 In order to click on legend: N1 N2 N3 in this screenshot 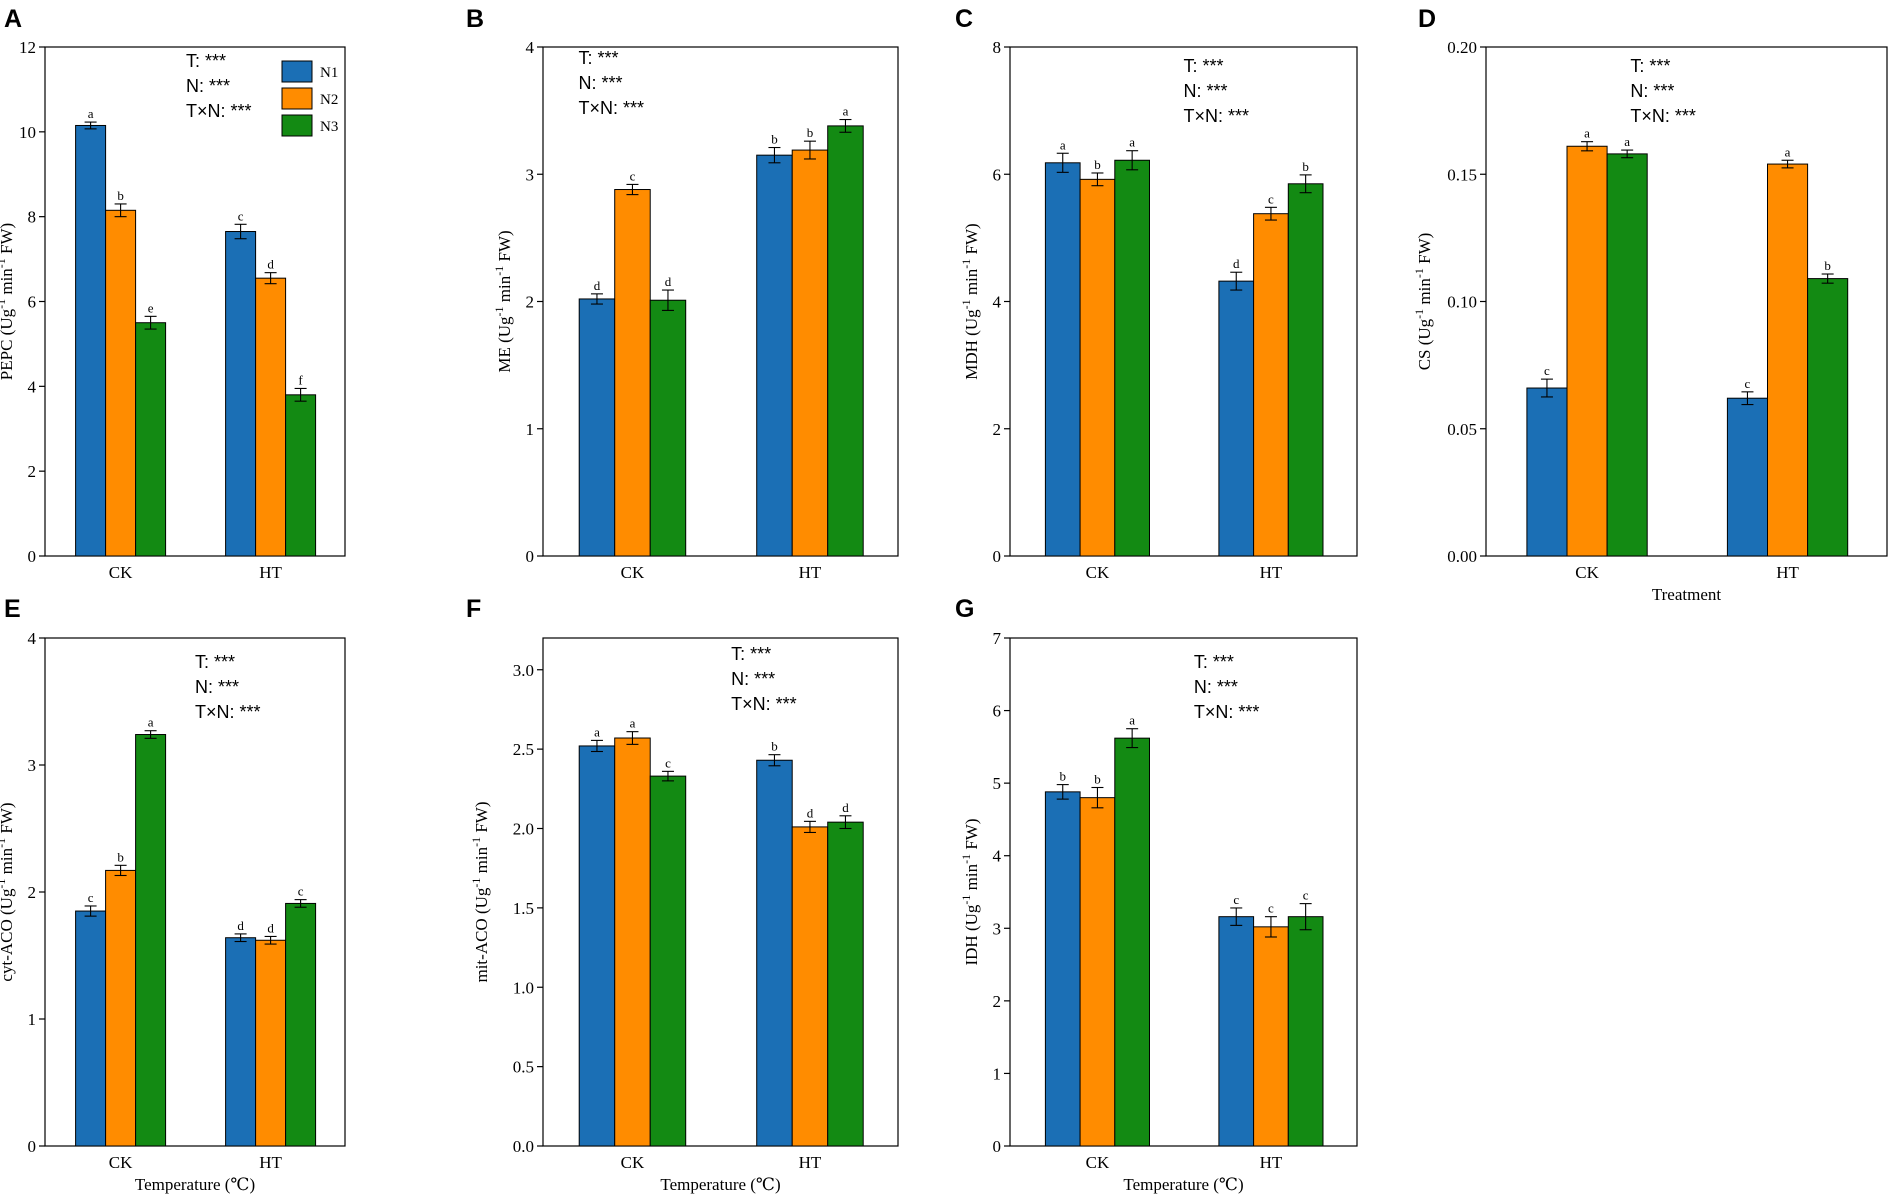, I will do `click(309, 98)`.